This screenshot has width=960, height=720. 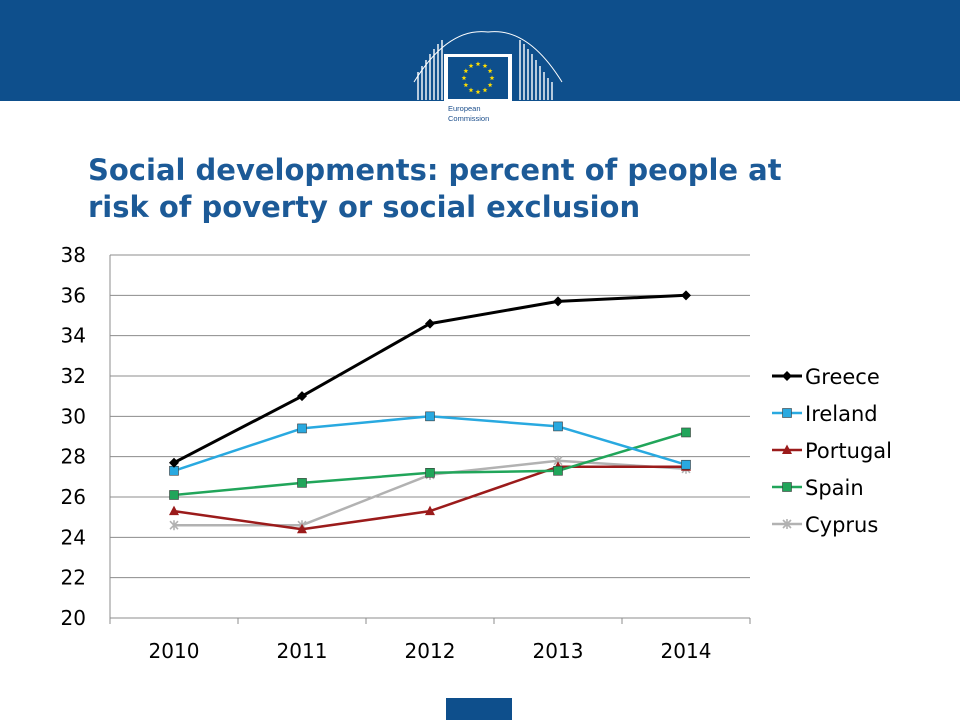 What do you see at coordinates (73, 497) in the screenshot?
I see `y-tick-label: 26` at bounding box center [73, 497].